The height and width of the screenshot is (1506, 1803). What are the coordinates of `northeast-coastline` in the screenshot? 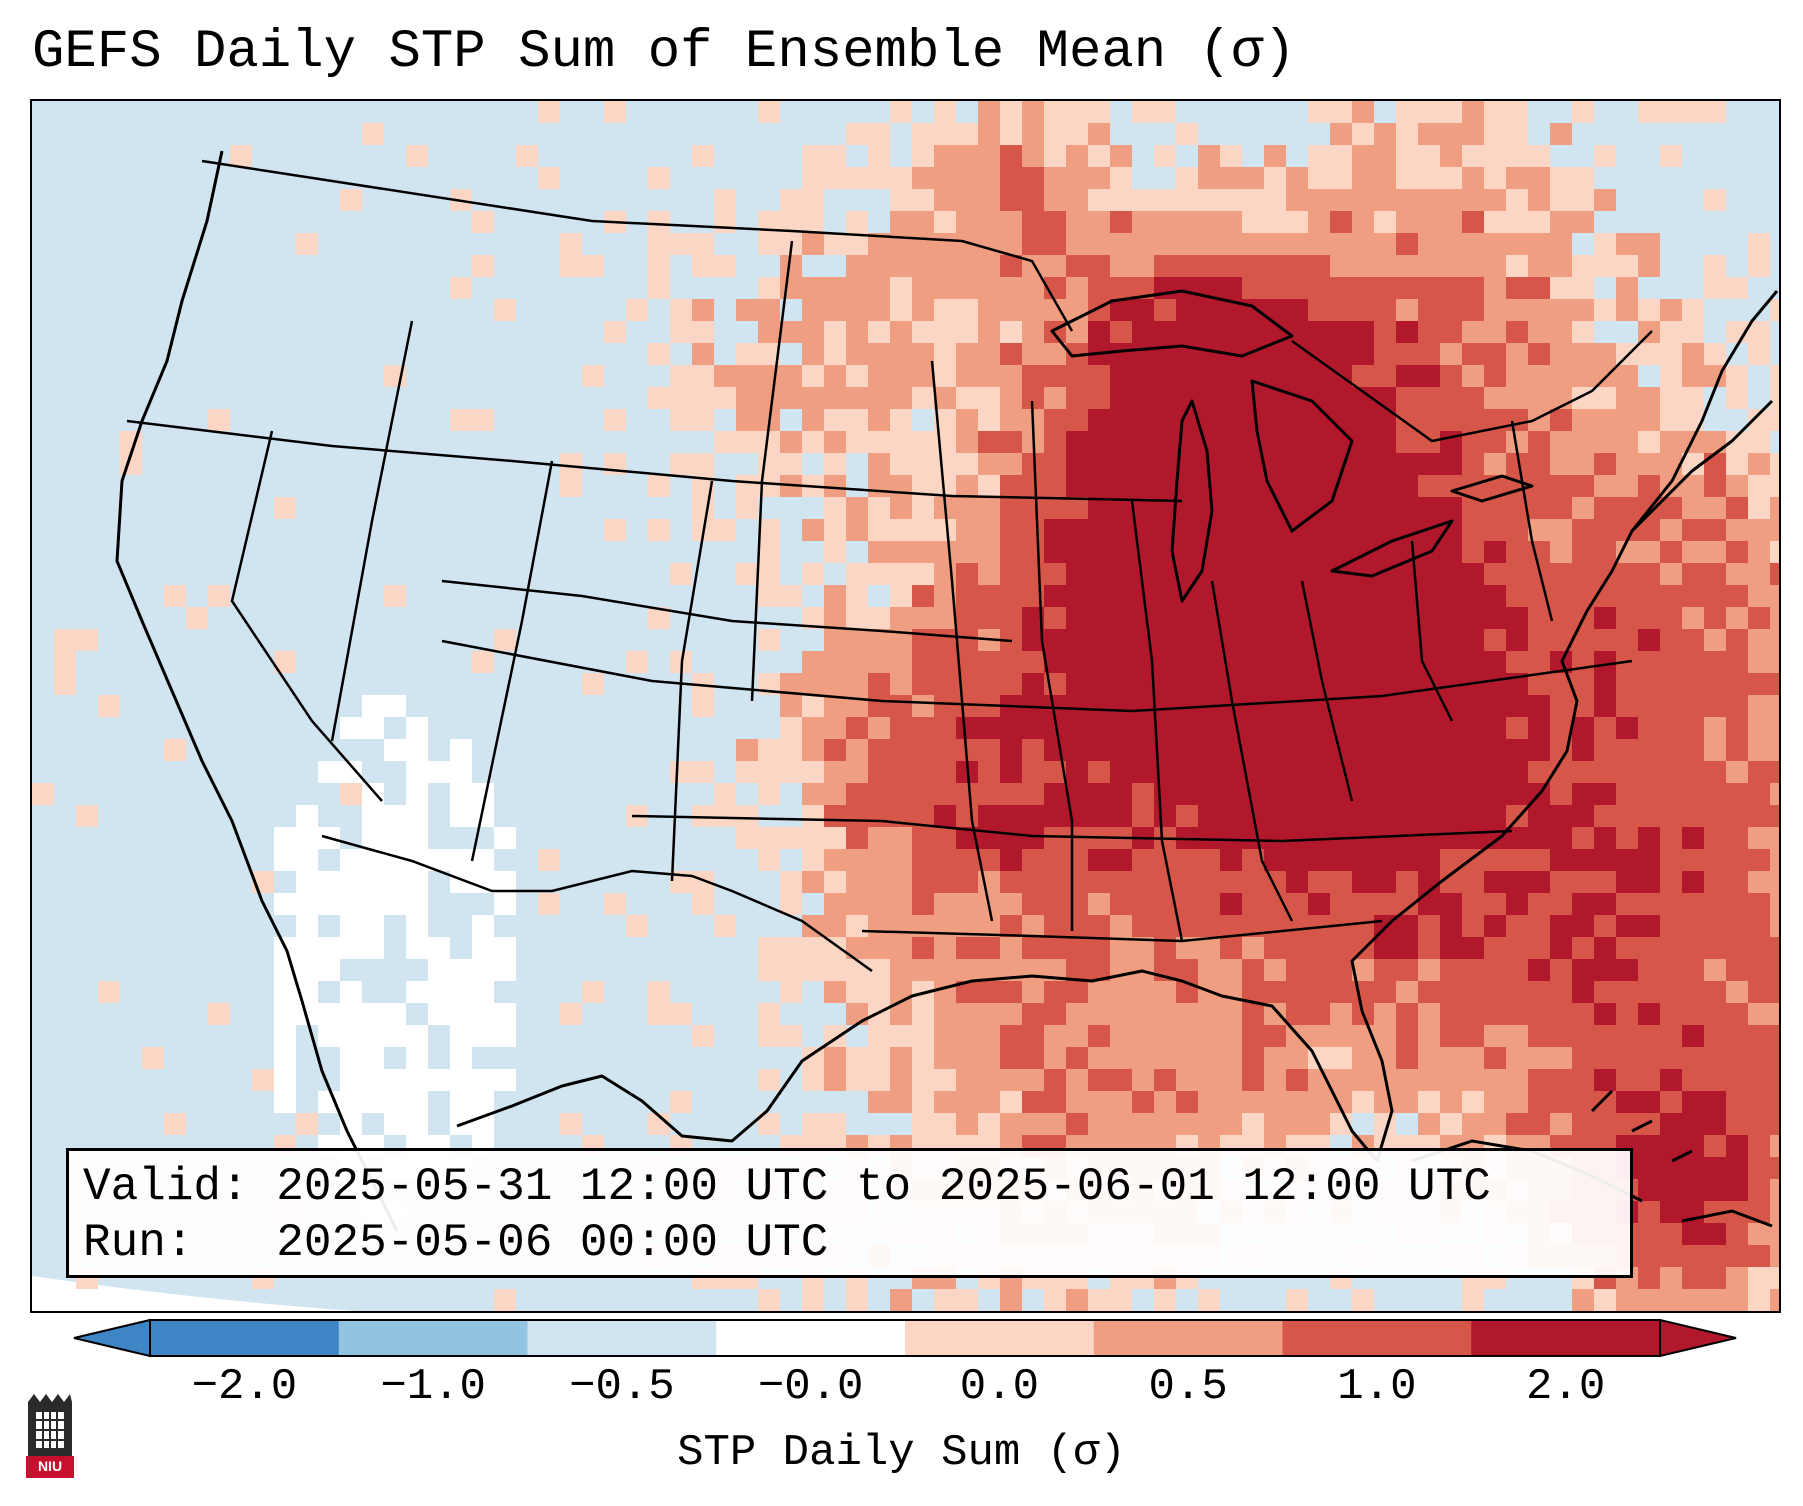 It's located at (1704, 411).